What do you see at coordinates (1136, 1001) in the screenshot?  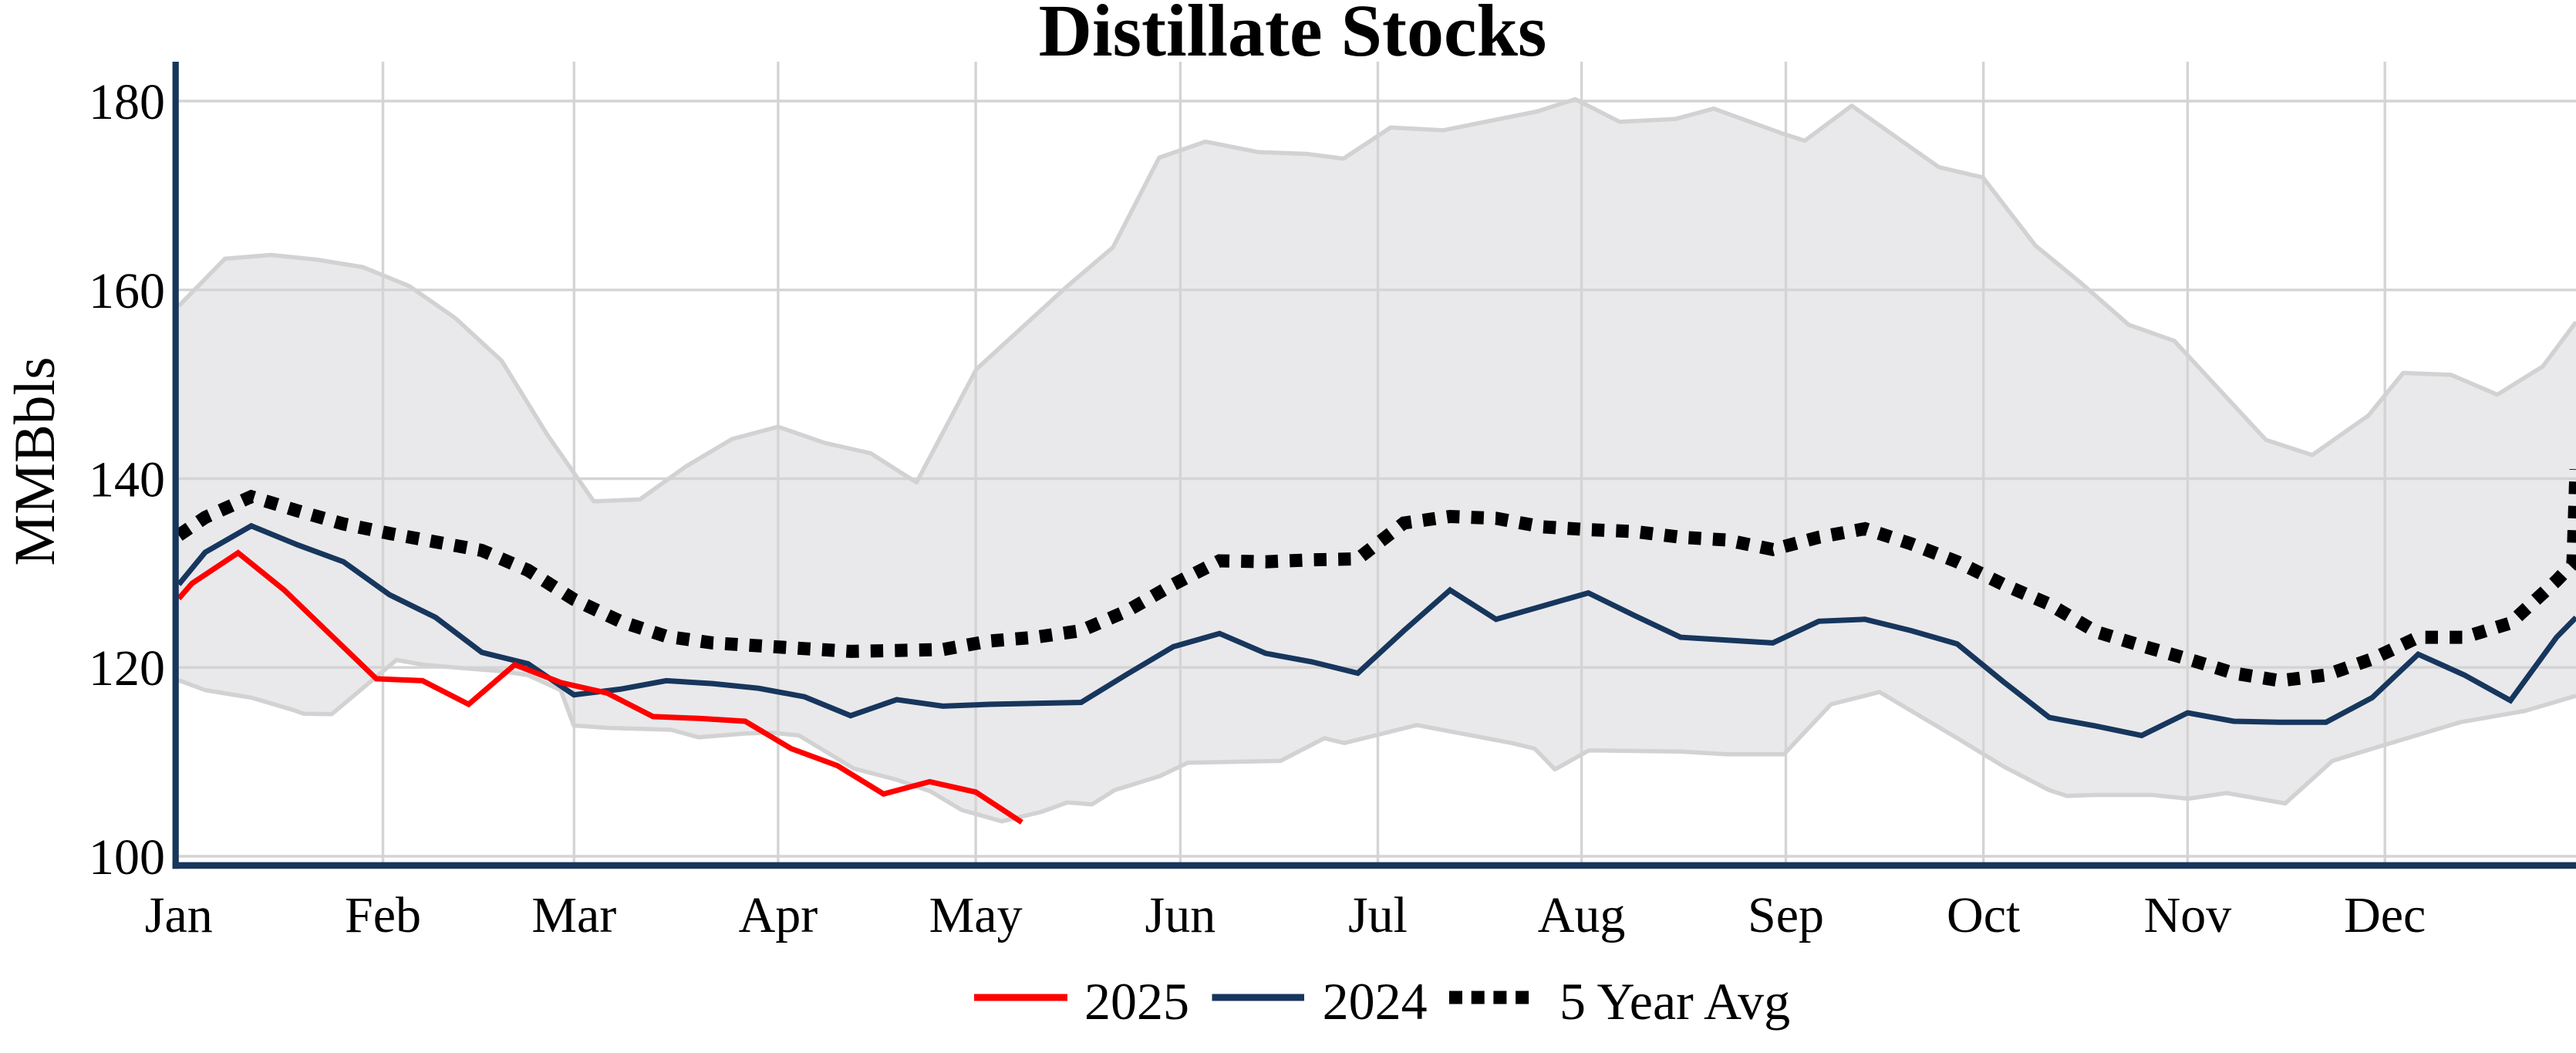 I see `svg-text: 2025` at bounding box center [1136, 1001].